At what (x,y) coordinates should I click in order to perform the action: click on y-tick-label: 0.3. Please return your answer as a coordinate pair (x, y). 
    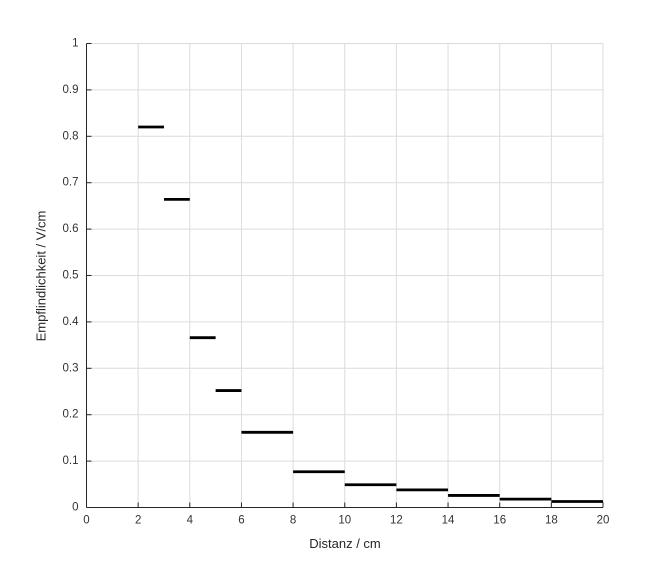
    Looking at the image, I should click on (71, 368).